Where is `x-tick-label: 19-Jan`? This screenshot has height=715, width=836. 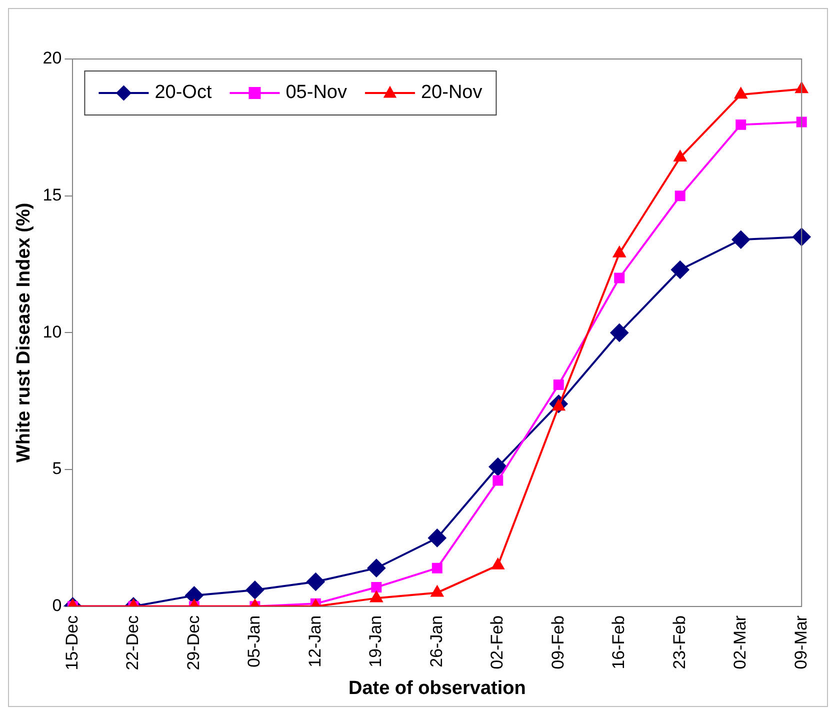 x-tick-label: 19-Jan is located at coordinates (376, 641).